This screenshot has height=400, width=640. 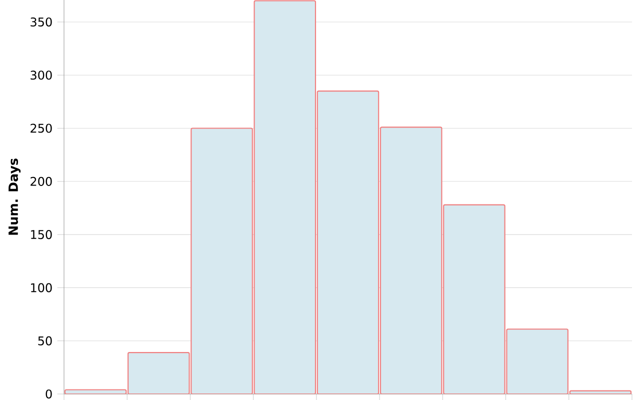 I want to click on y-tick-label: 300, so click(x=41, y=75).